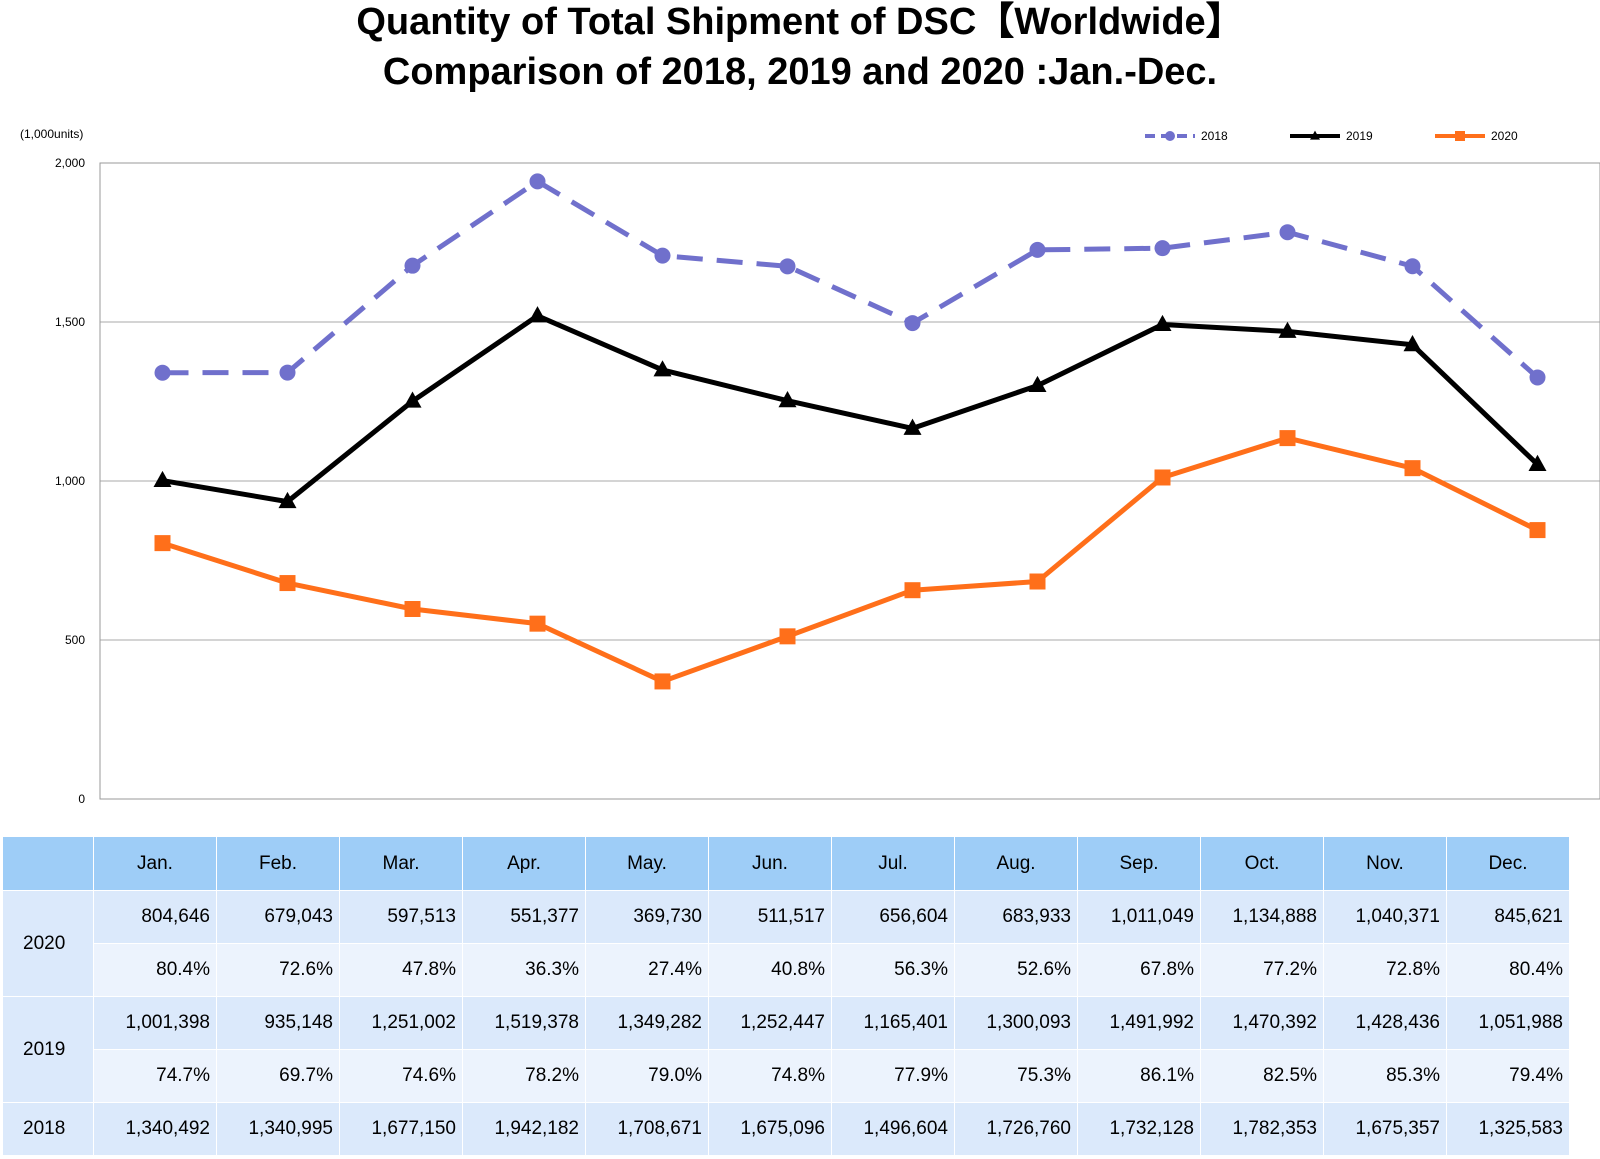  Describe the element at coordinates (1262, 863) in the screenshot. I see `header-month-cell: Oct.` at that location.